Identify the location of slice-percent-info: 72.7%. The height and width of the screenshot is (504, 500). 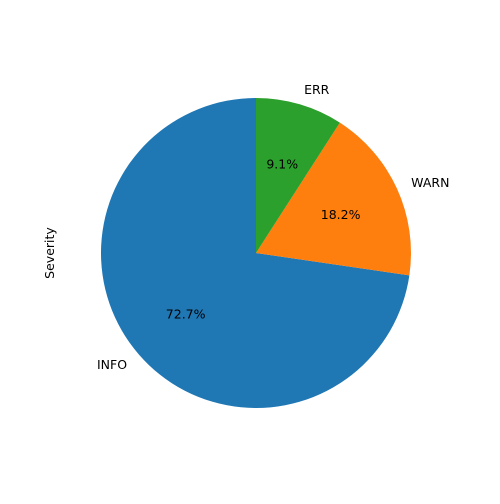
(186, 313).